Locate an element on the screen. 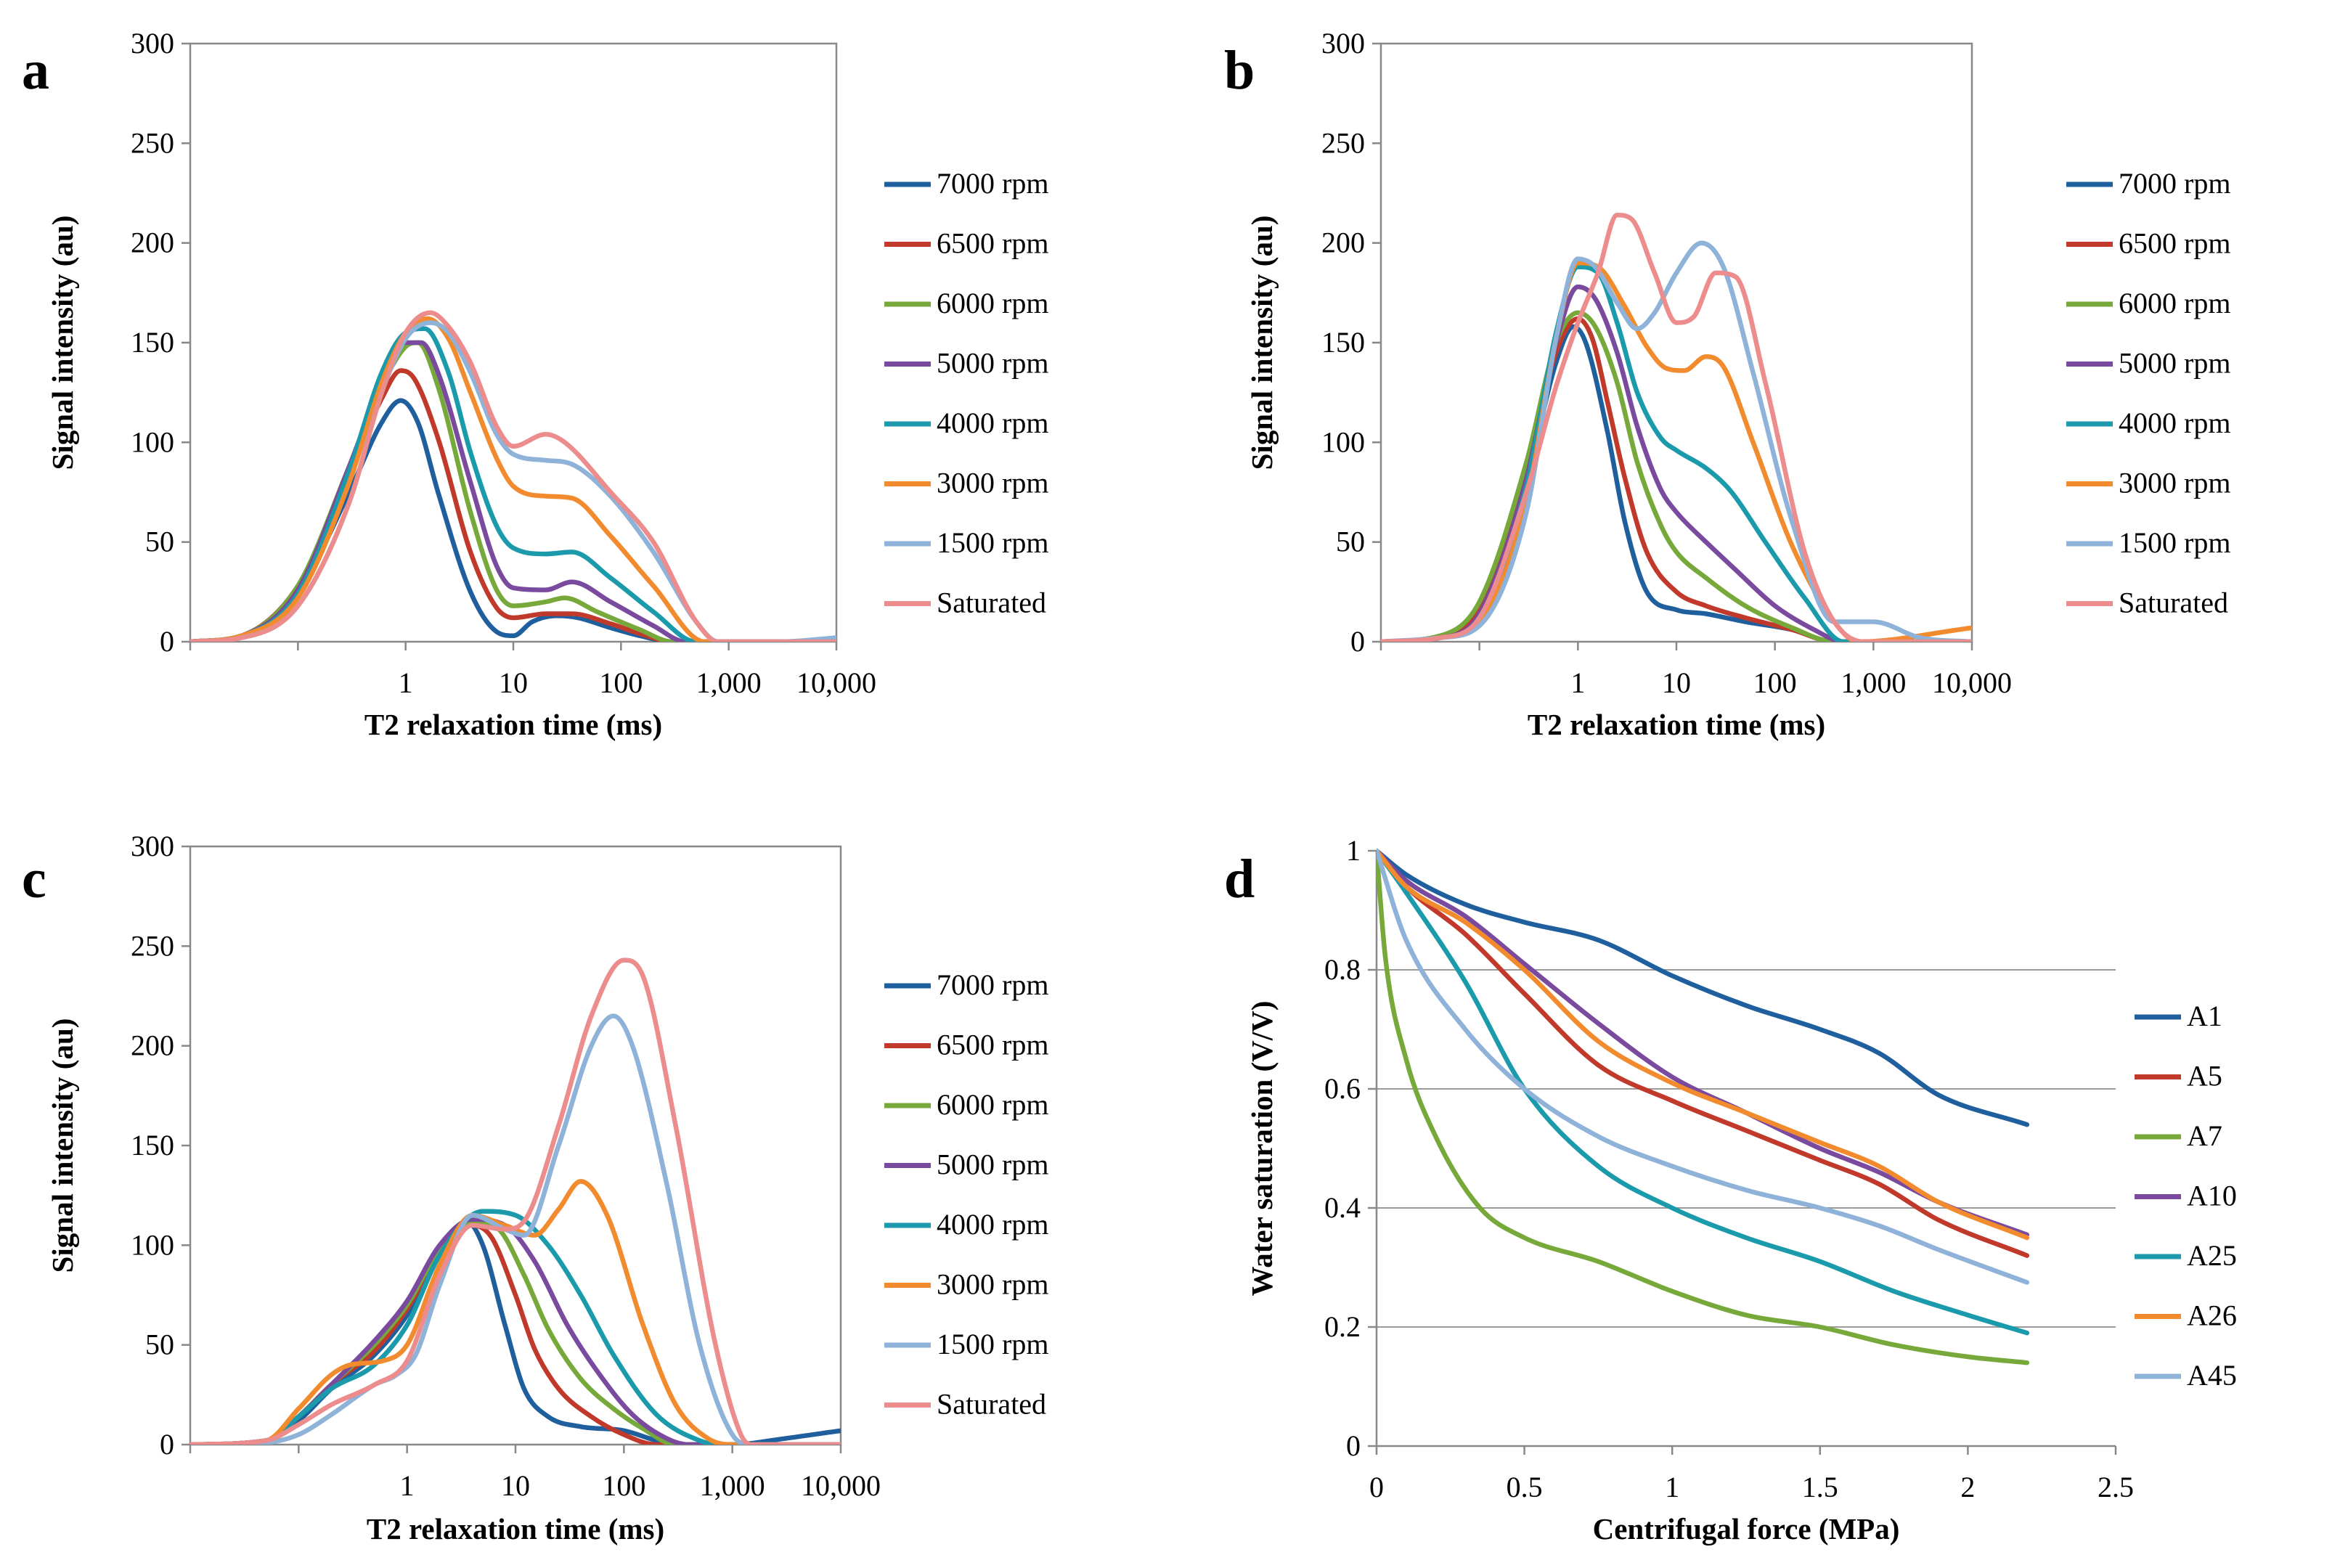 This screenshot has height=1568, width=2348. legend-label: A7 is located at coordinates (2204, 1135).